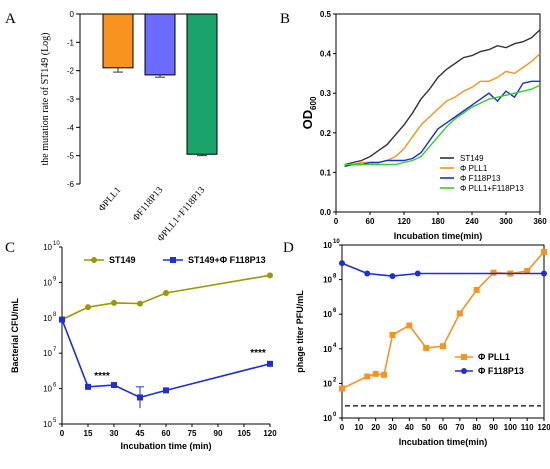 The width and height of the screenshot is (550, 469). I want to click on y-tick-label: 0.1, so click(326, 172).